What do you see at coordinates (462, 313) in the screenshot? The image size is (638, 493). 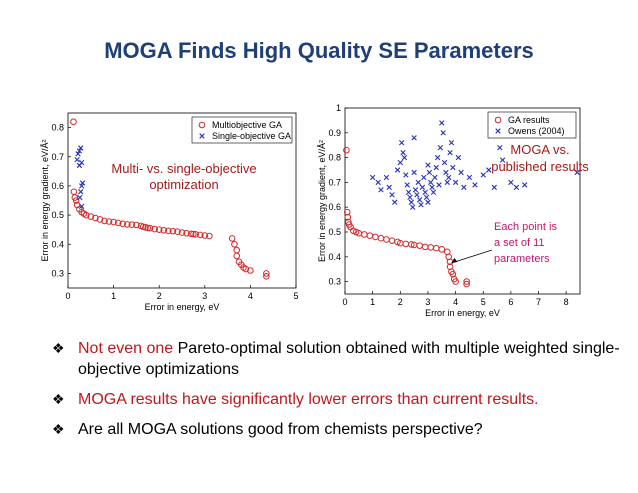 I see `x-axis-label: Error in energy, eV` at bounding box center [462, 313].